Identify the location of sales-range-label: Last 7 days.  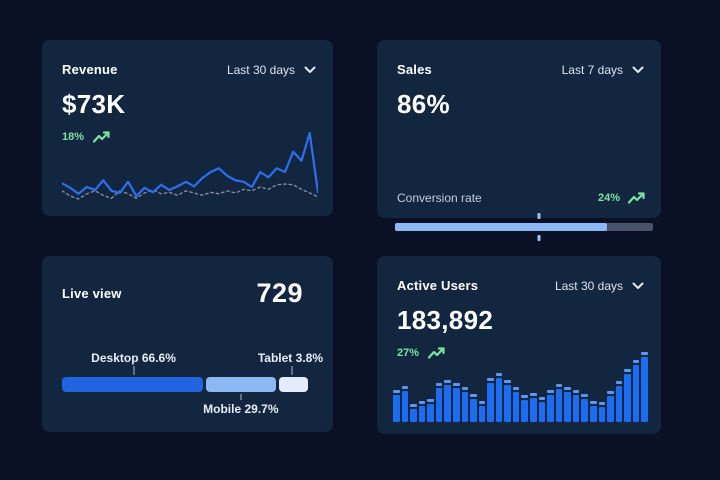
(592, 69).